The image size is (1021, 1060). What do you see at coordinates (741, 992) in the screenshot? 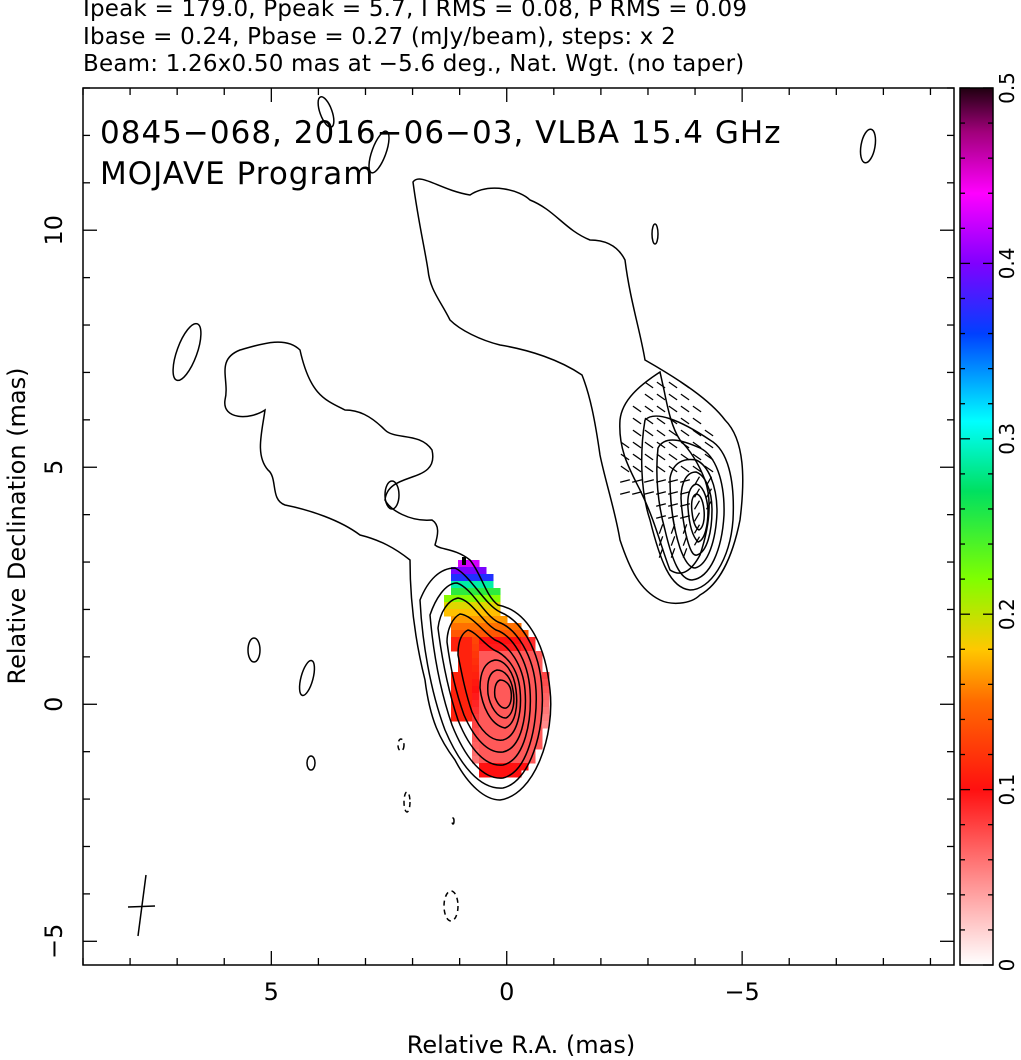
I see `x-tick-label: −5` at bounding box center [741, 992].